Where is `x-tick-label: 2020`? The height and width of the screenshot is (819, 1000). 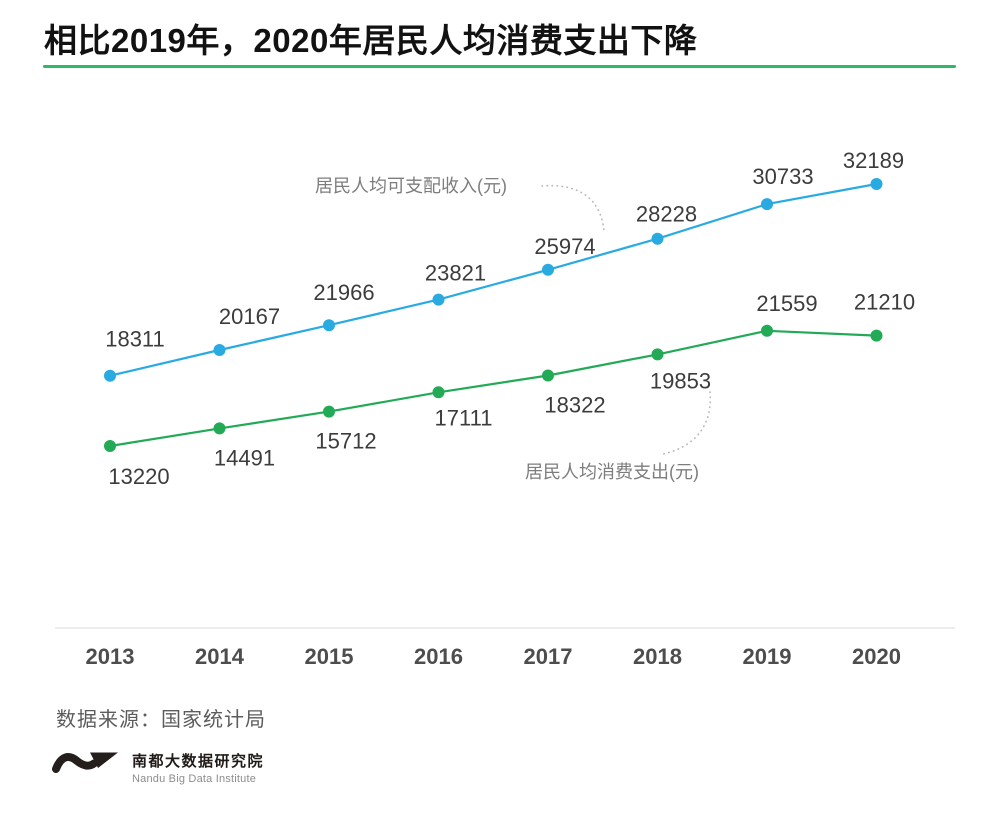 x-tick-label: 2020 is located at coordinates (876, 656).